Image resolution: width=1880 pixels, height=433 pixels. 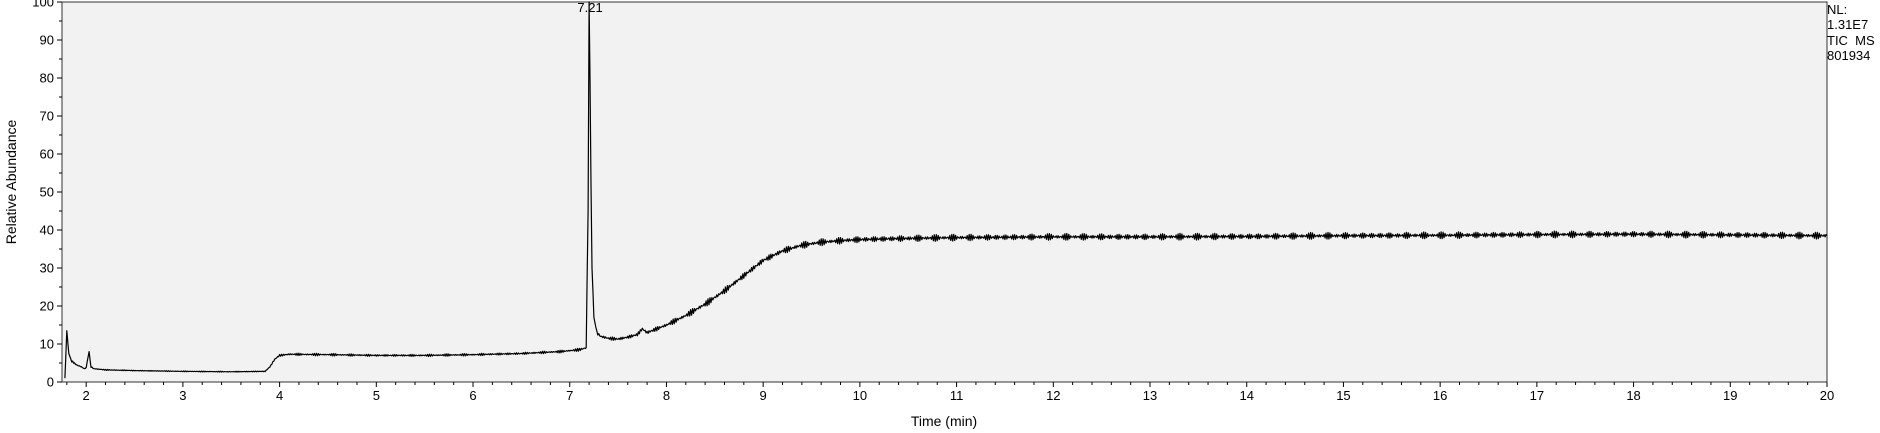 What do you see at coordinates (182, 395) in the screenshot?
I see `x-tick-label: 3` at bounding box center [182, 395].